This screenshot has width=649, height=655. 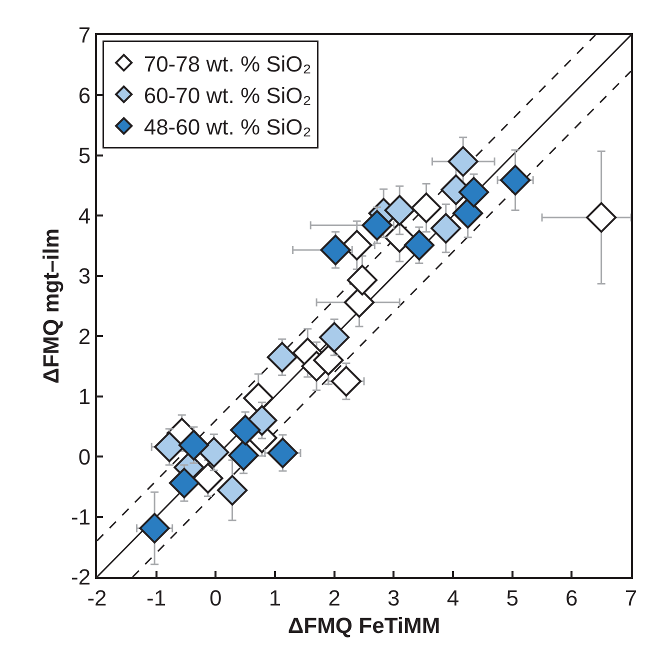 What do you see at coordinates (84, 155) in the screenshot?
I see `y-tick-label: 5` at bounding box center [84, 155].